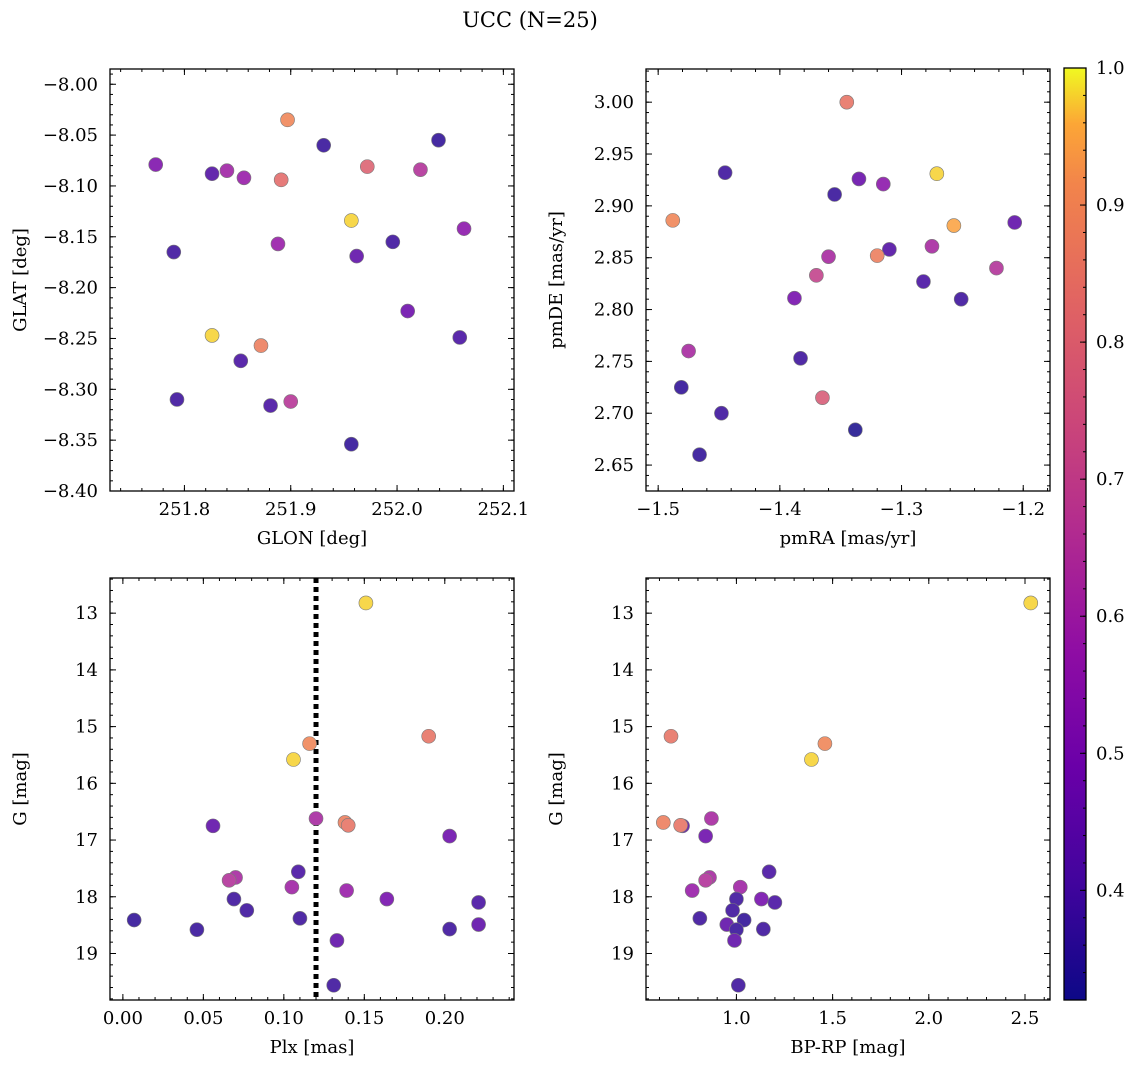  I want to click on x-axis-label: GLON [deg], so click(312, 538).